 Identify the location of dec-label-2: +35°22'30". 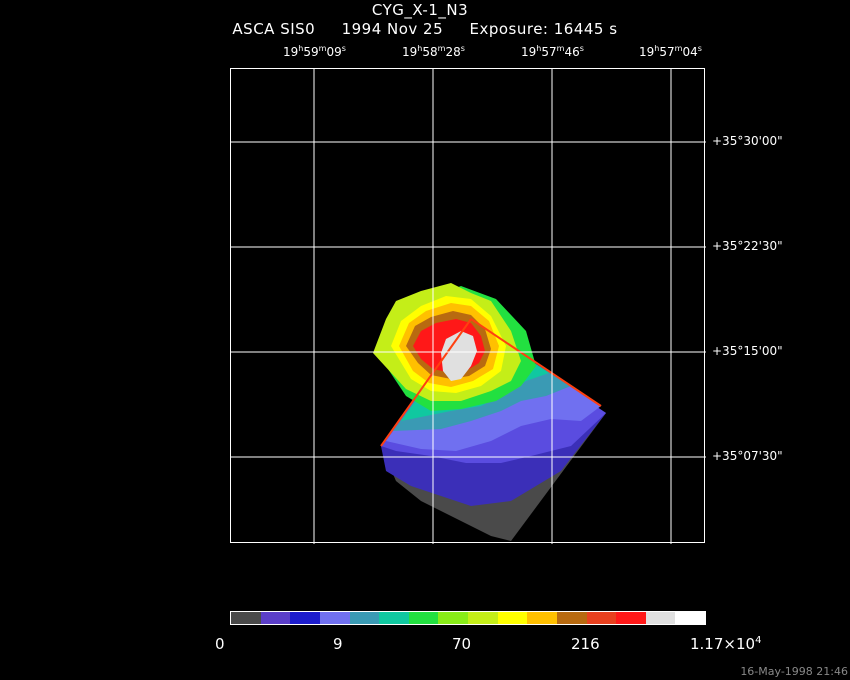
(747, 246).